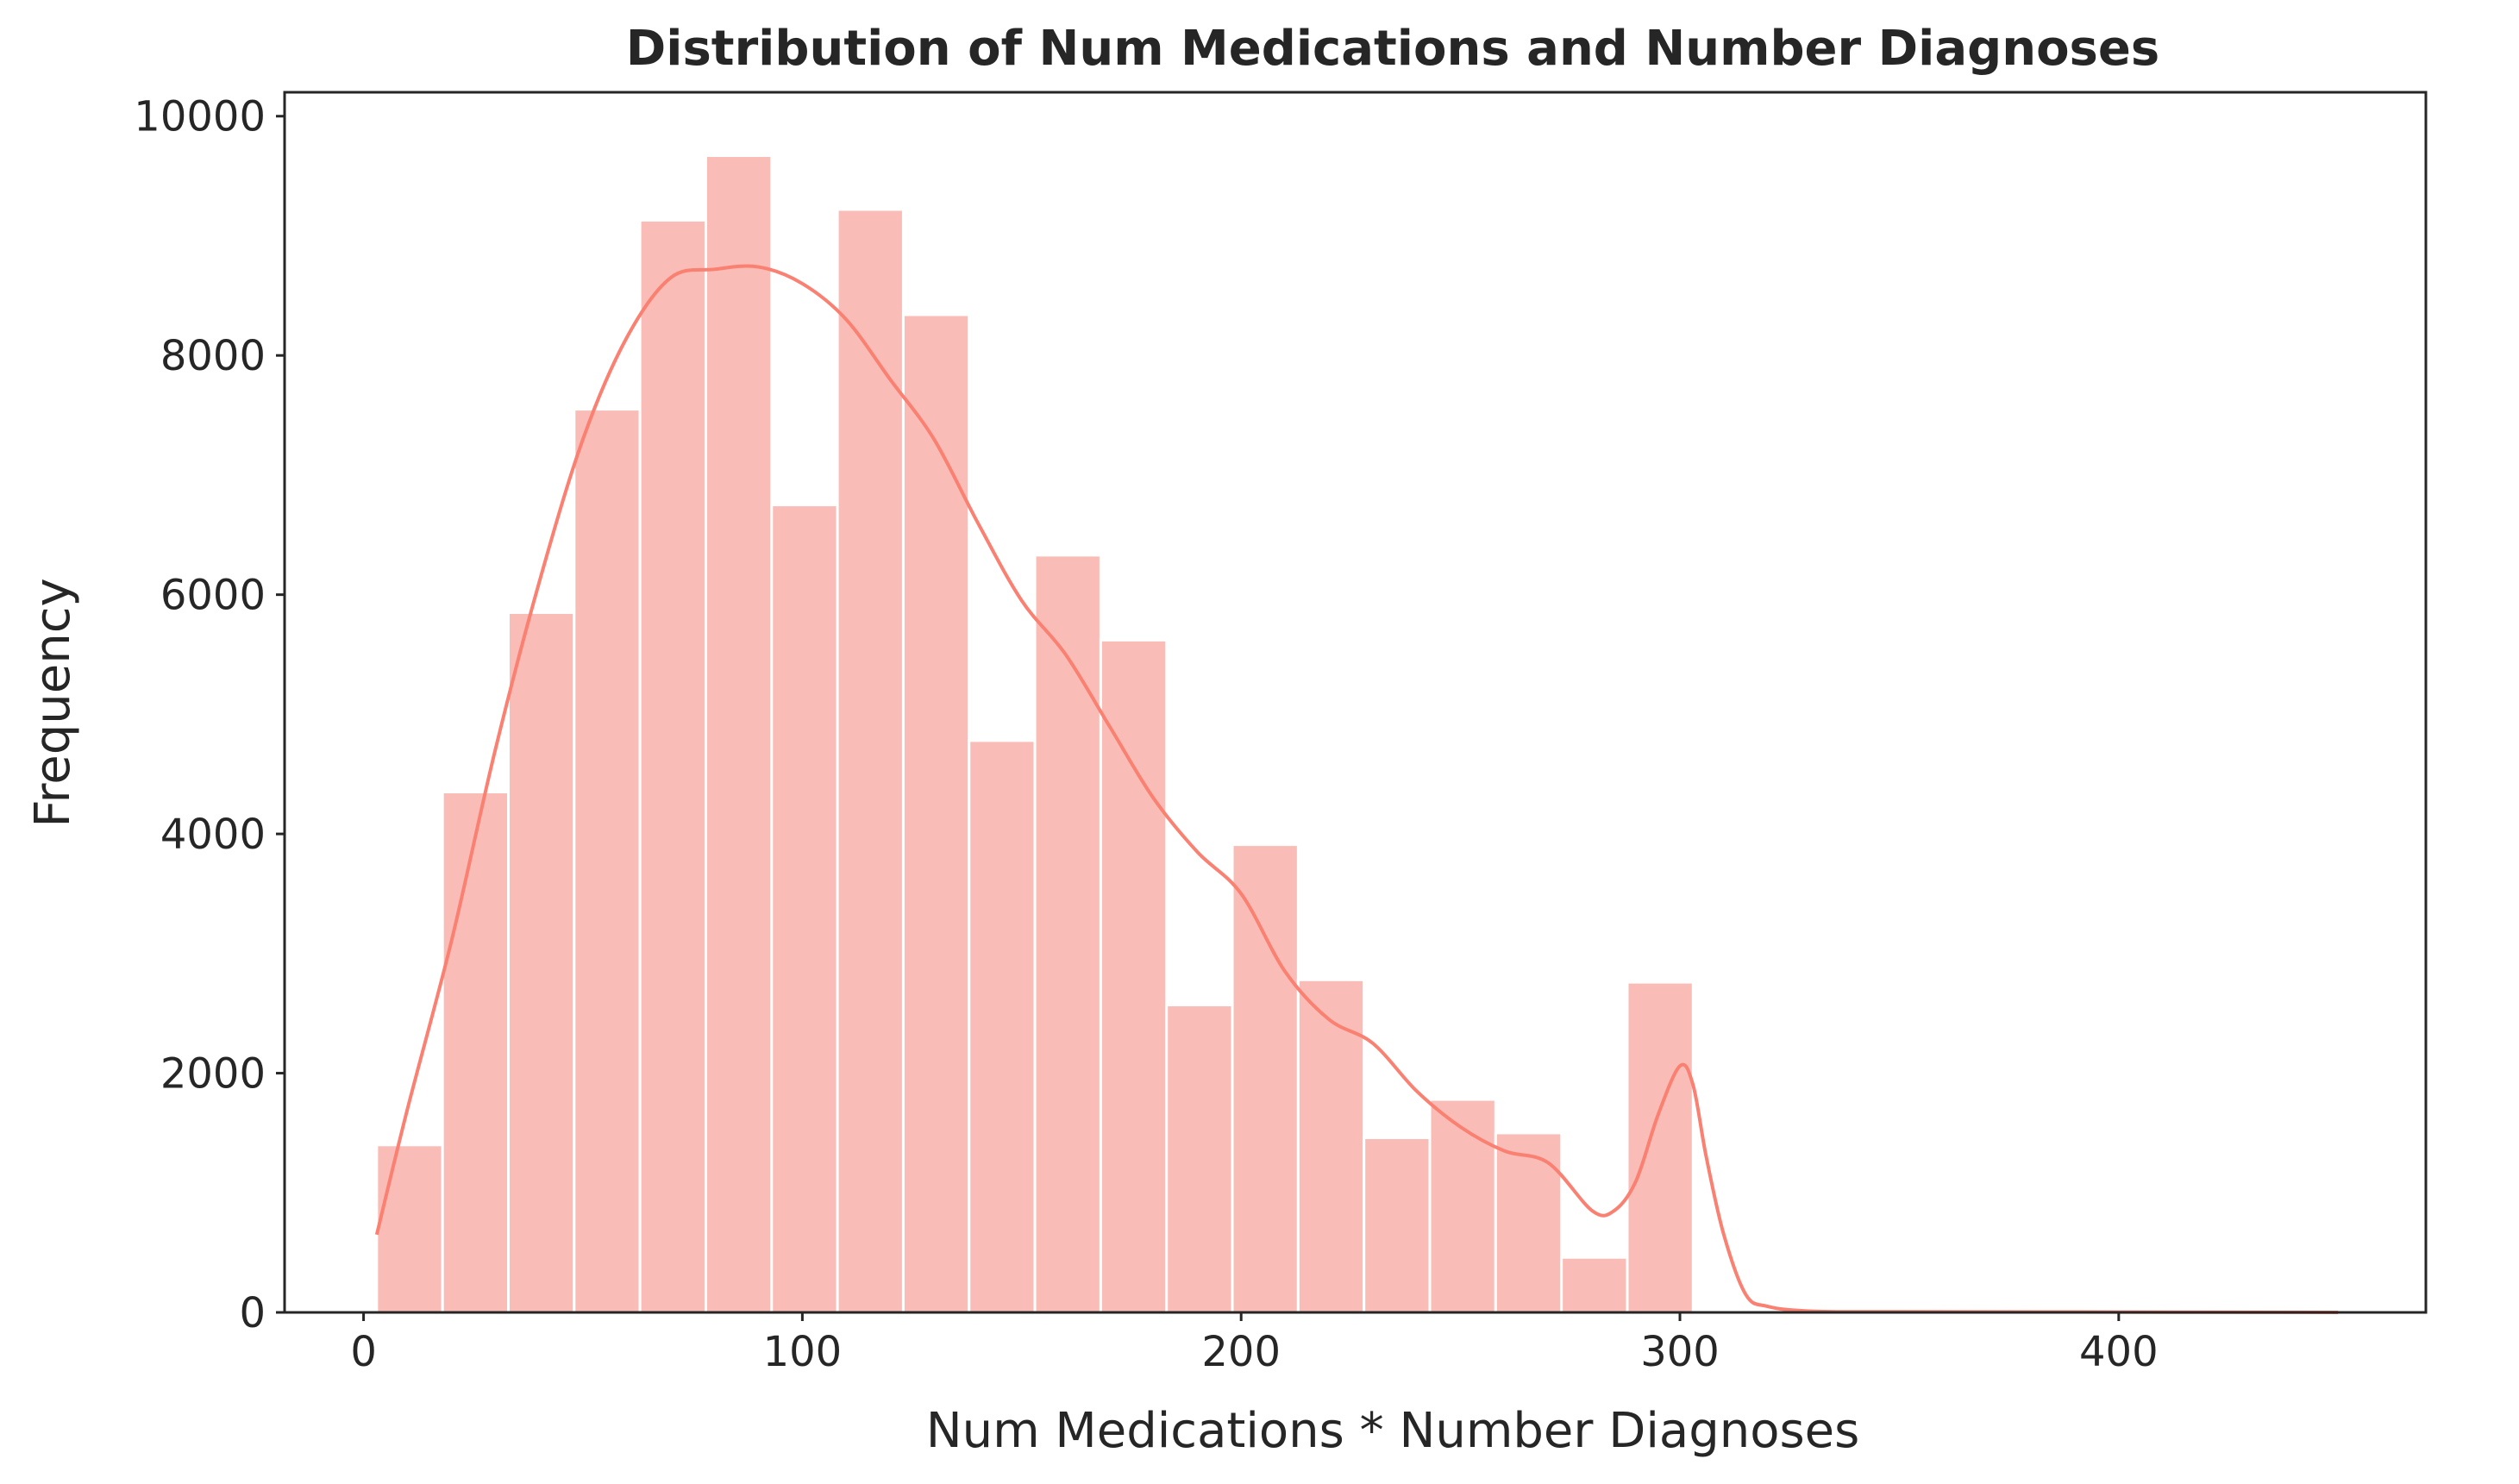  I want to click on y-tick-label: 2000, so click(213, 1074).